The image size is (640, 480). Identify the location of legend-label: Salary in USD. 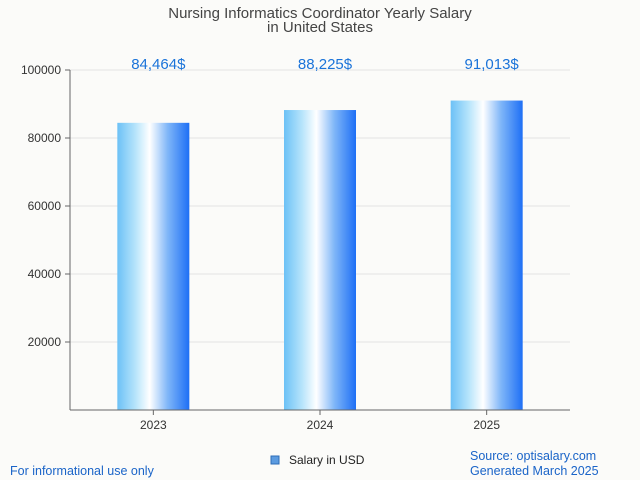
(327, 460).